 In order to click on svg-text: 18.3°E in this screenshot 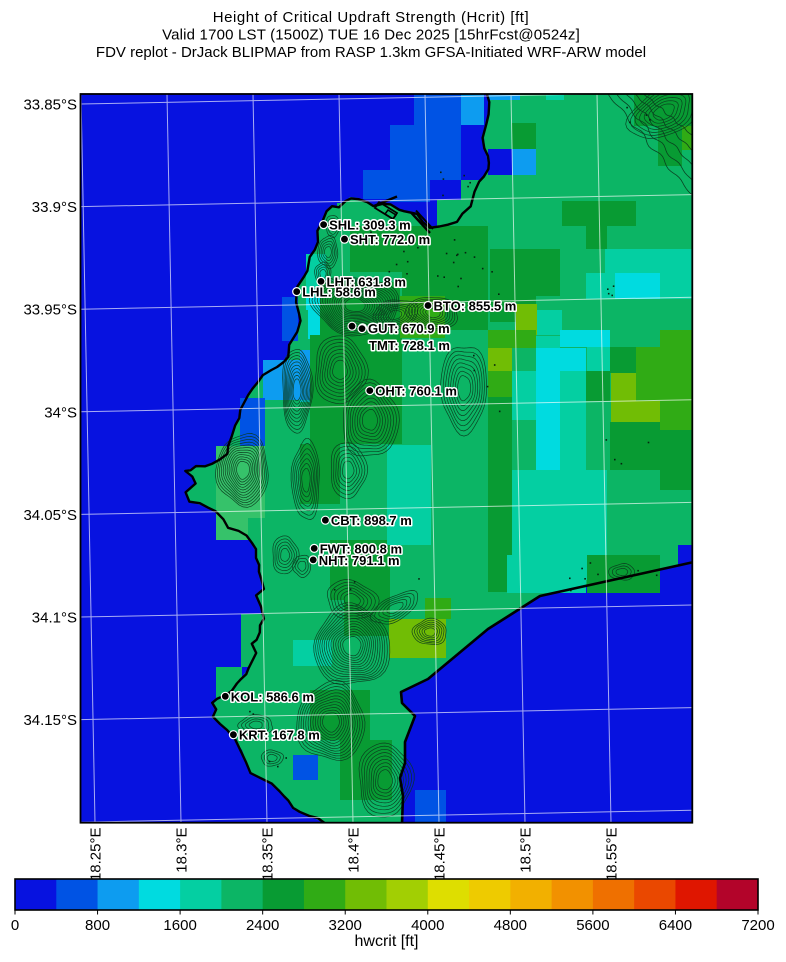, I will do `click(182, 850)`.